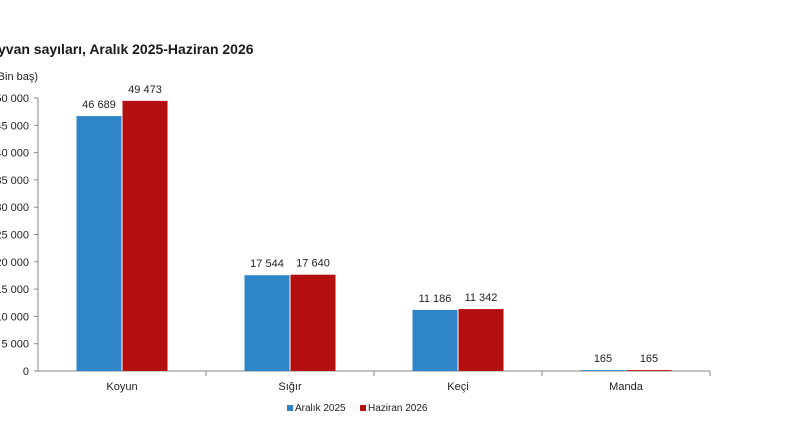  Describe the element at coordinates (626, 387) in the screenshot. I see `category-label: Manda` at that location.